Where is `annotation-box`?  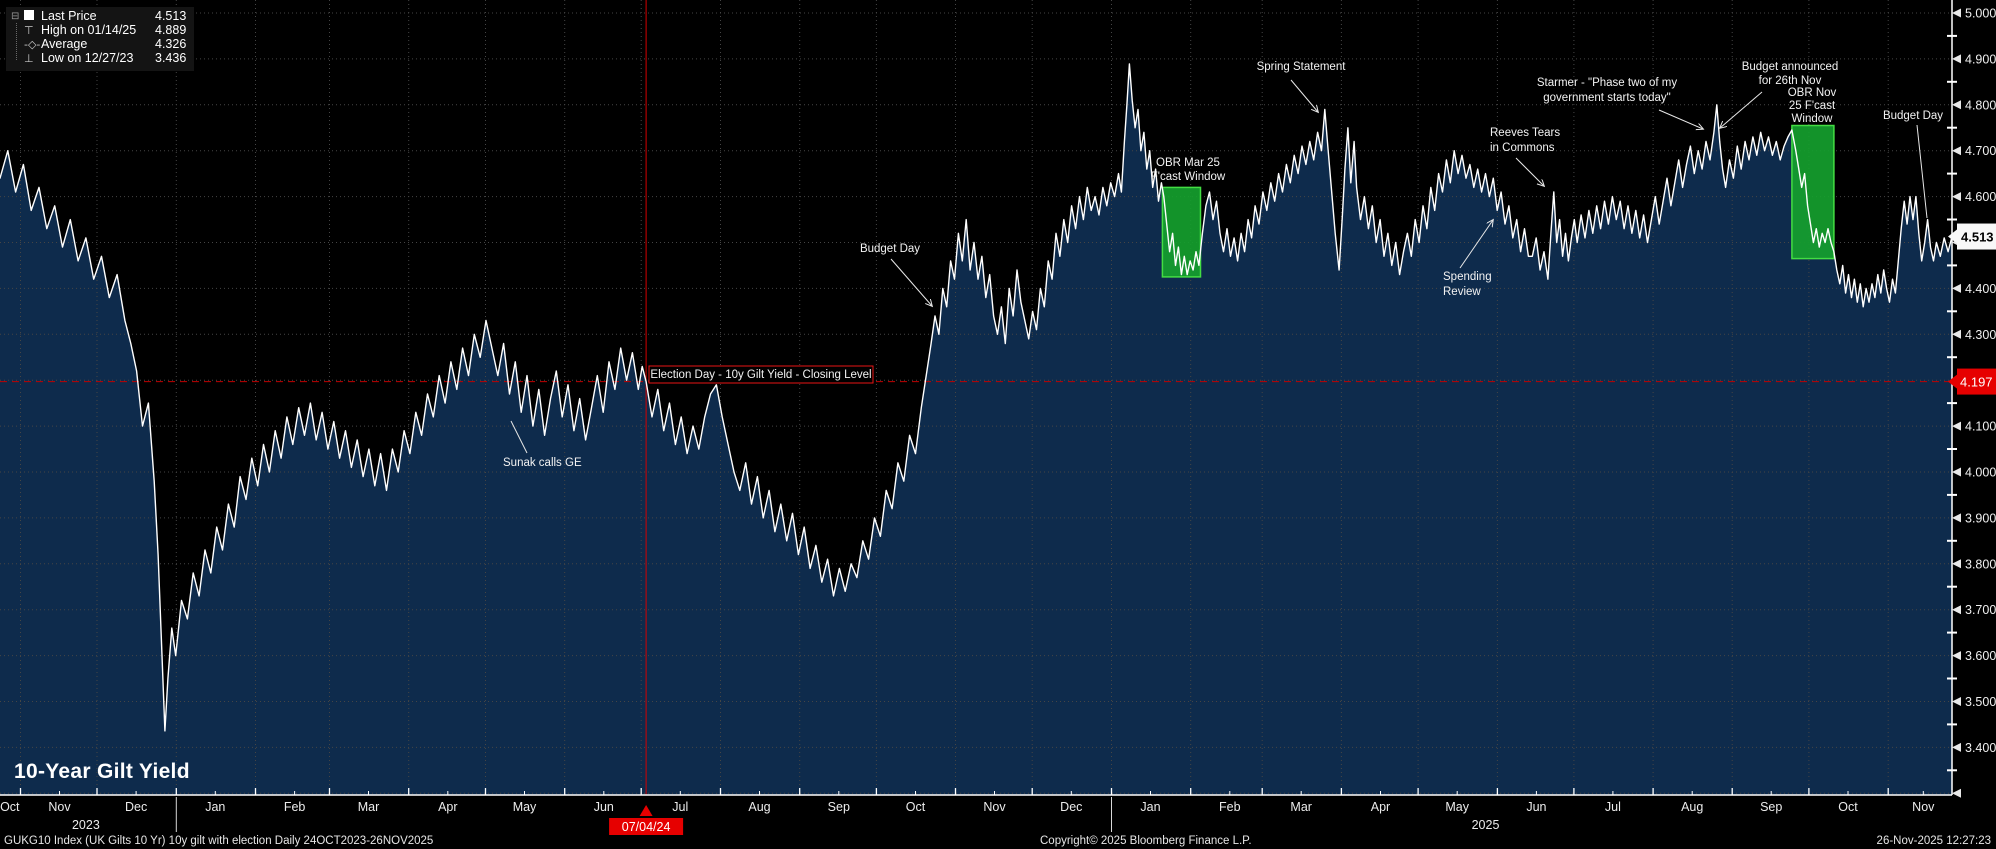
annotation-box is located at coordinates (761, 374).